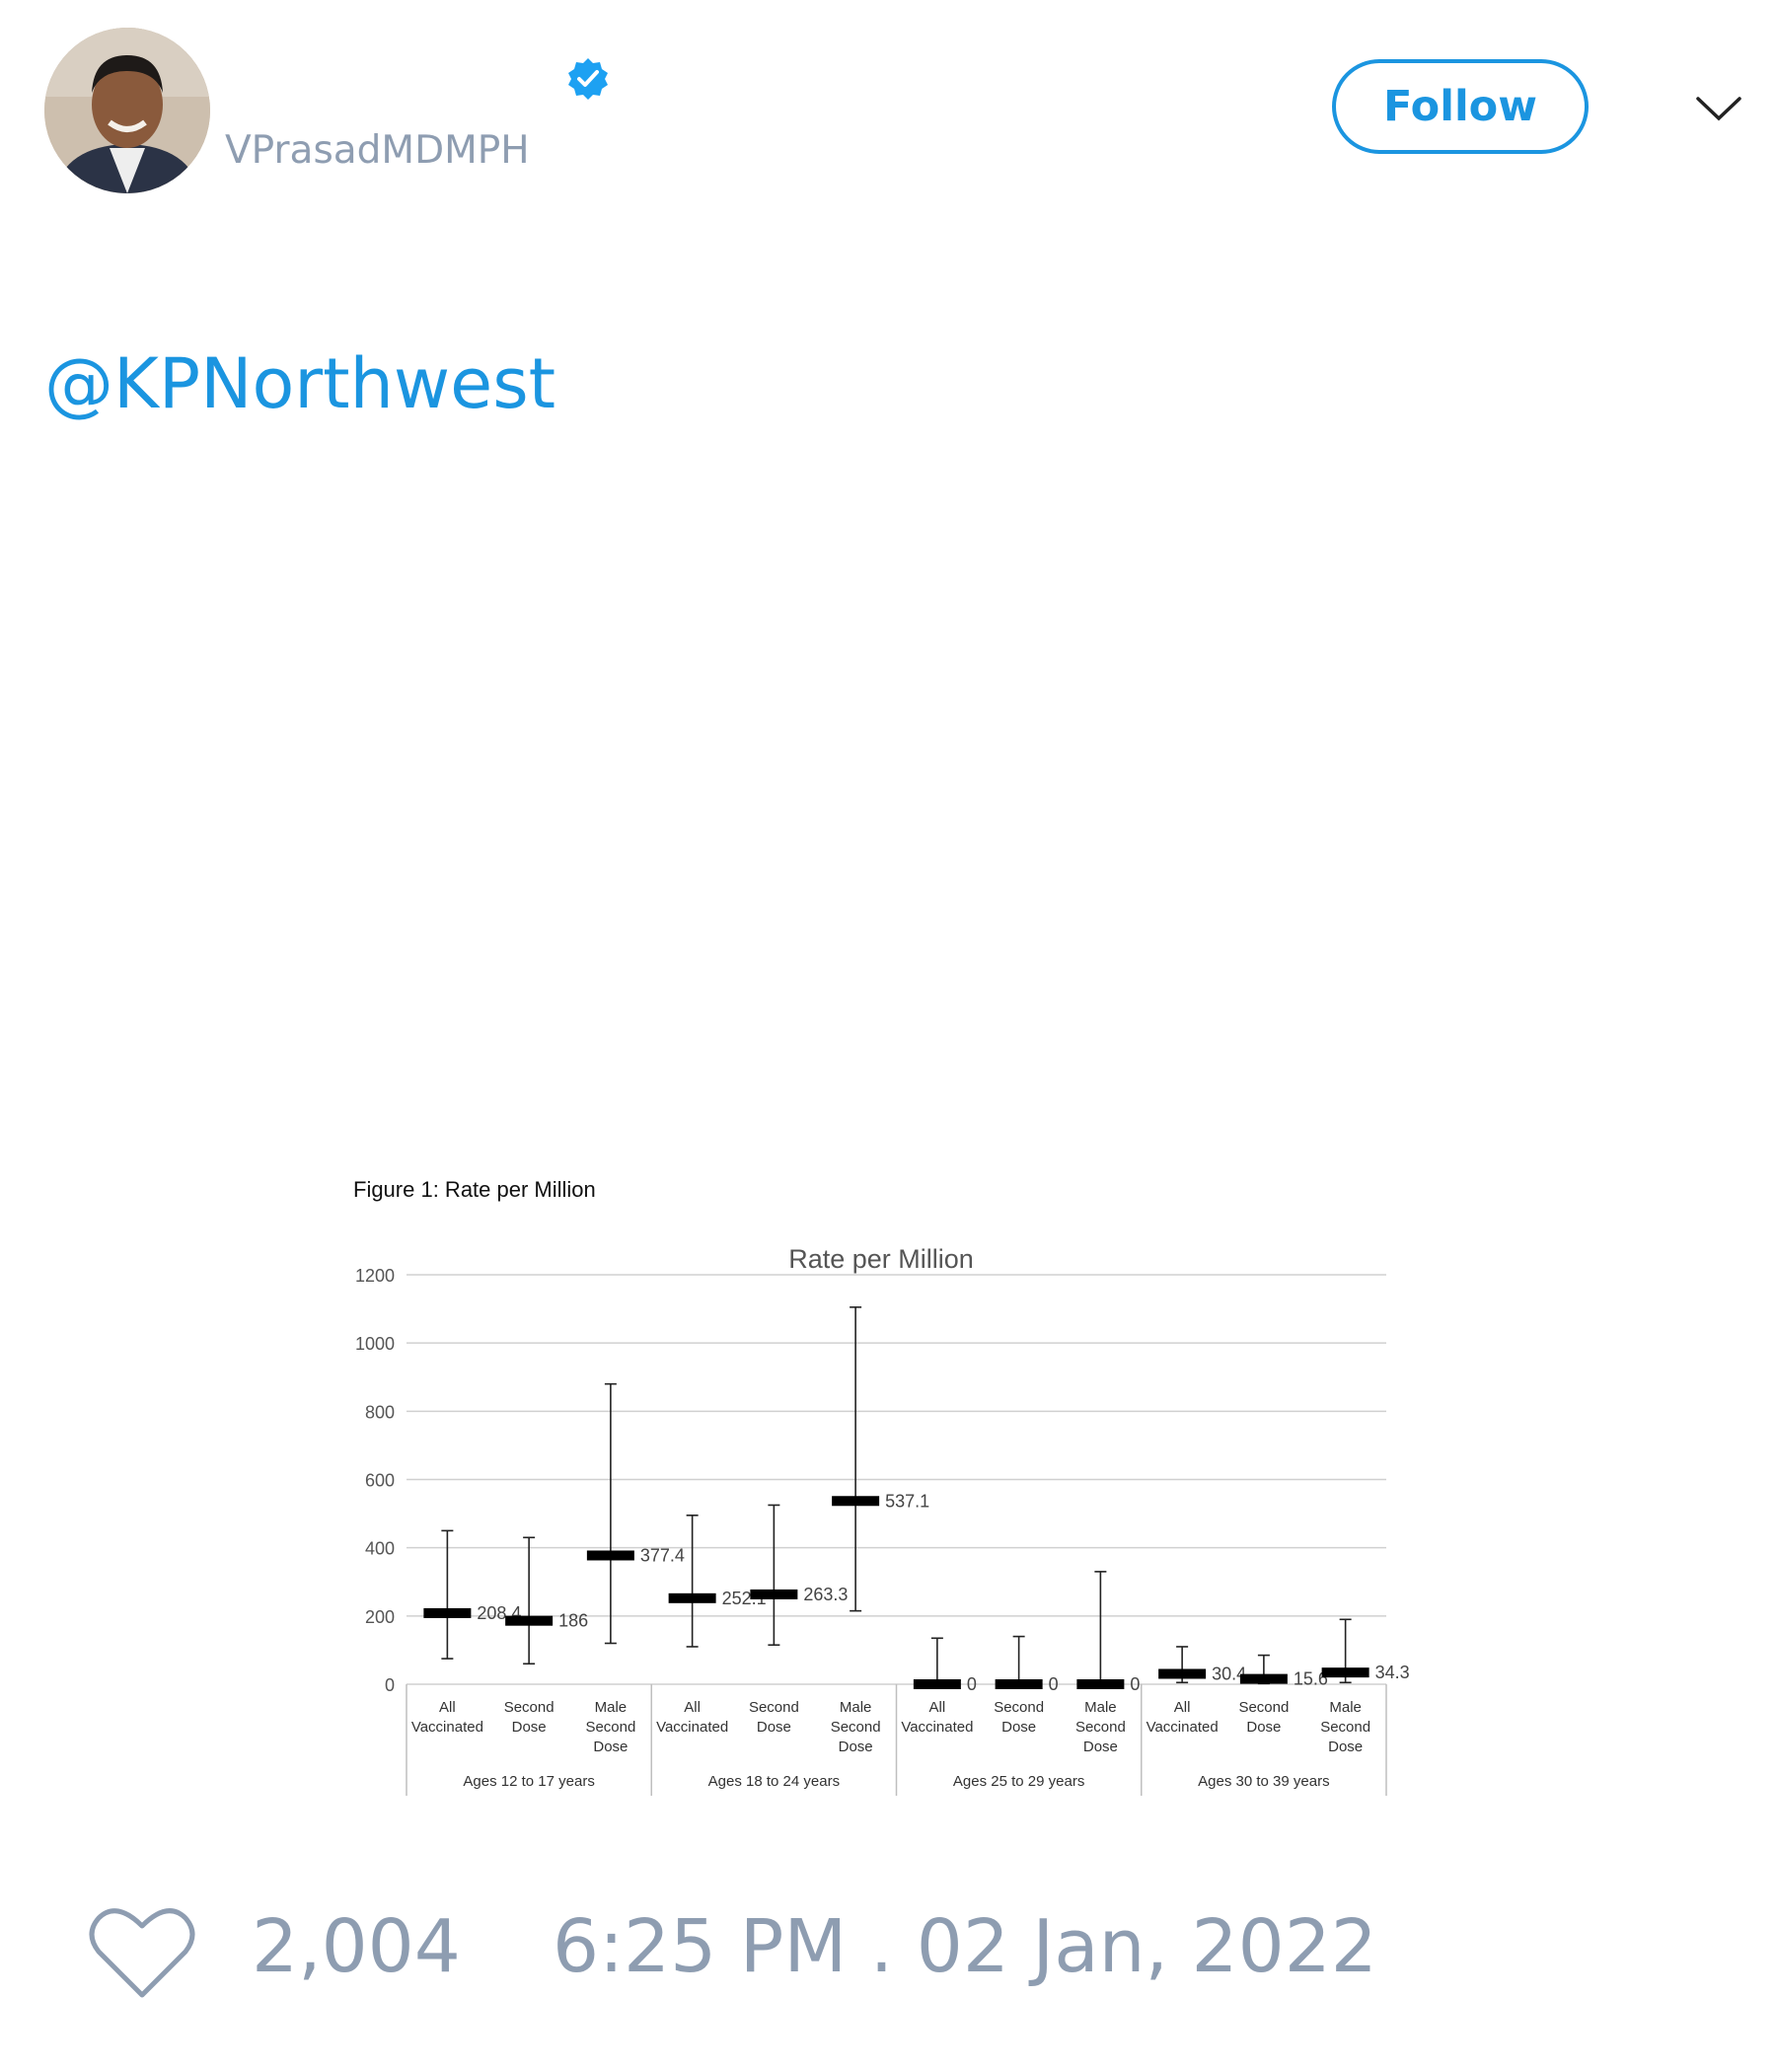 The height and width of the screenshot is (2072, 1776). What do you see at coordinates (1311, 1679) in the screenshot?
I see `data-label: 15.6` at bounding box center [1311, 1679].